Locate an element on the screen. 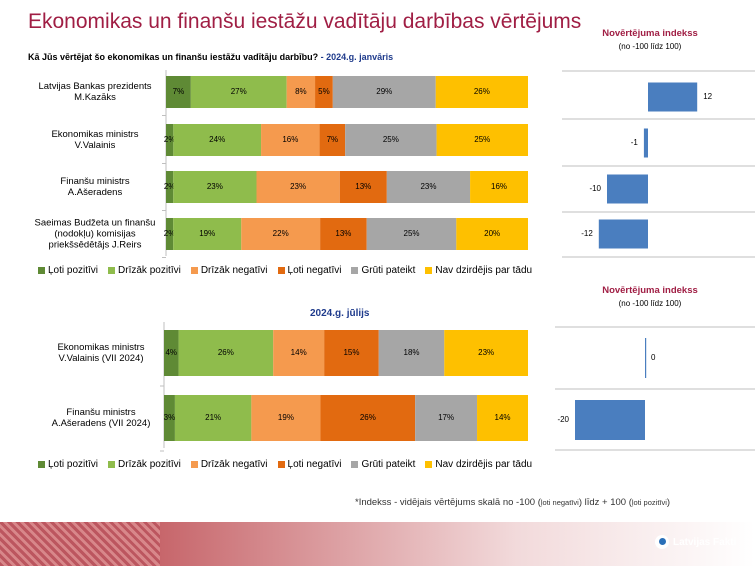  category-label: A.Ašeradens (VII 2024) is located at coordinates (101, 423).